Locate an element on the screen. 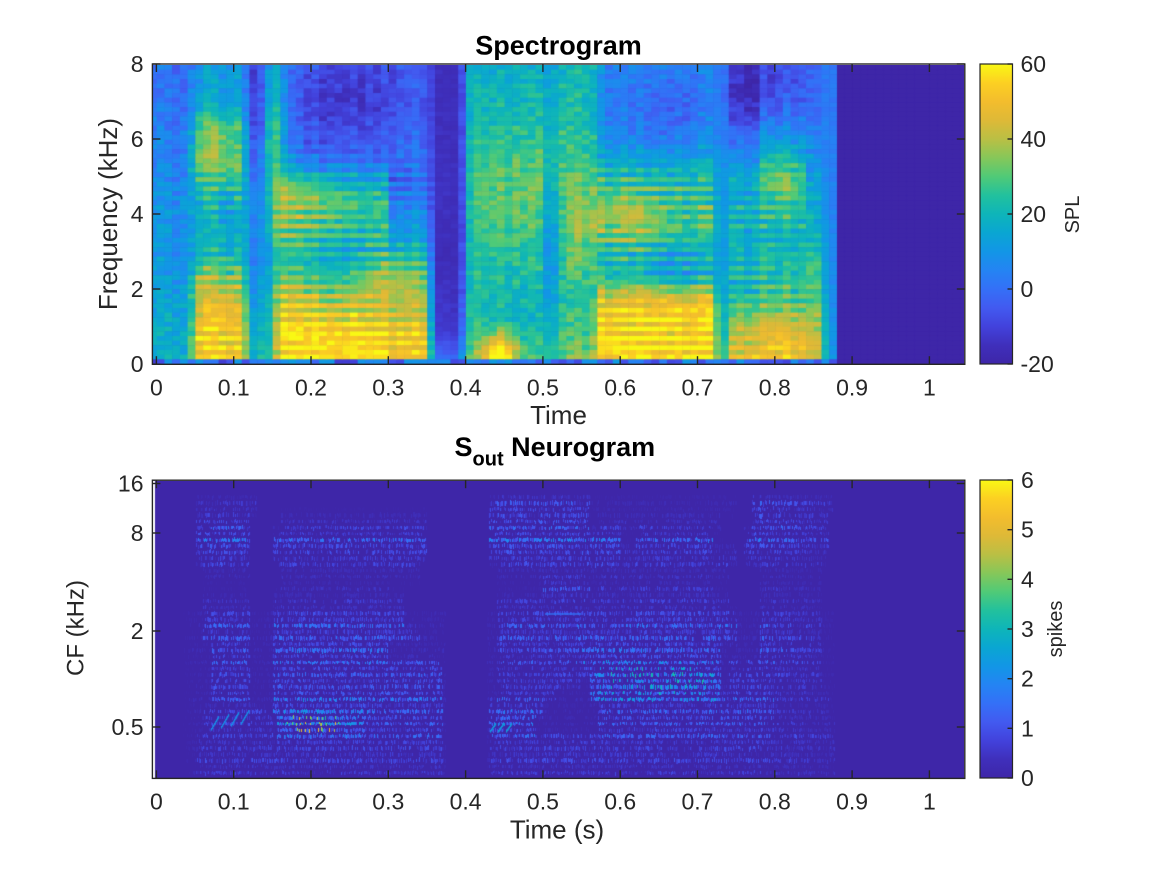 The width and height of the screenshot is (1167, 875). svg-text: 60 is located at coordinates (1034, 64).